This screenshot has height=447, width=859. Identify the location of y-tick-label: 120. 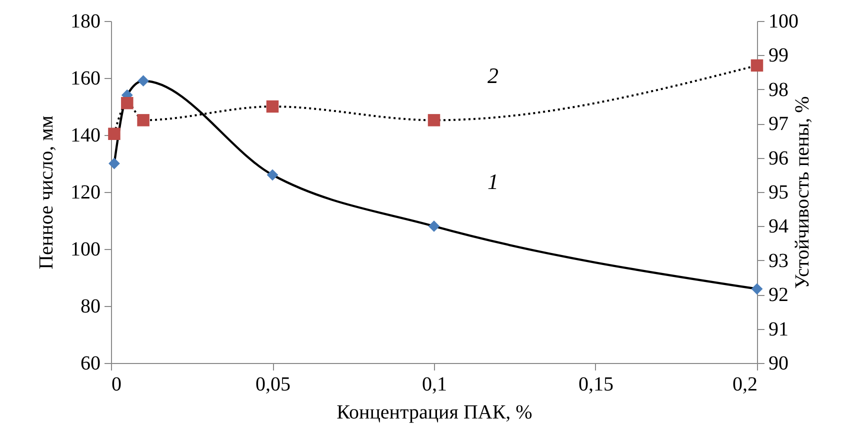
(85, 193).